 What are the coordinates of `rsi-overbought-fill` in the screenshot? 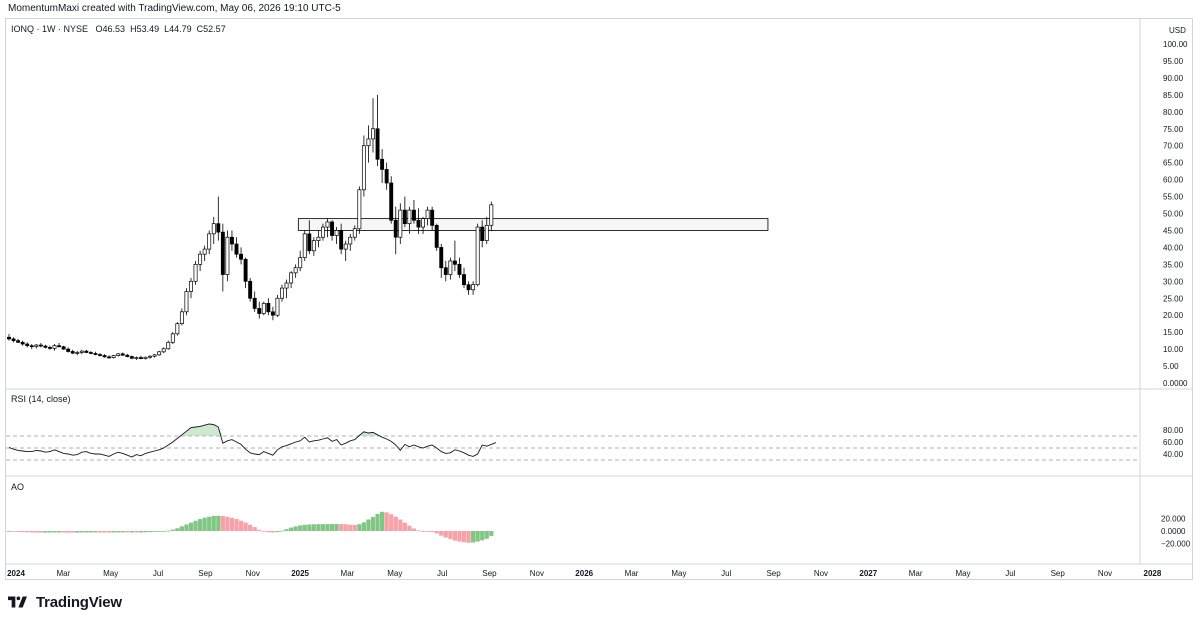 It's located at (200, 430).